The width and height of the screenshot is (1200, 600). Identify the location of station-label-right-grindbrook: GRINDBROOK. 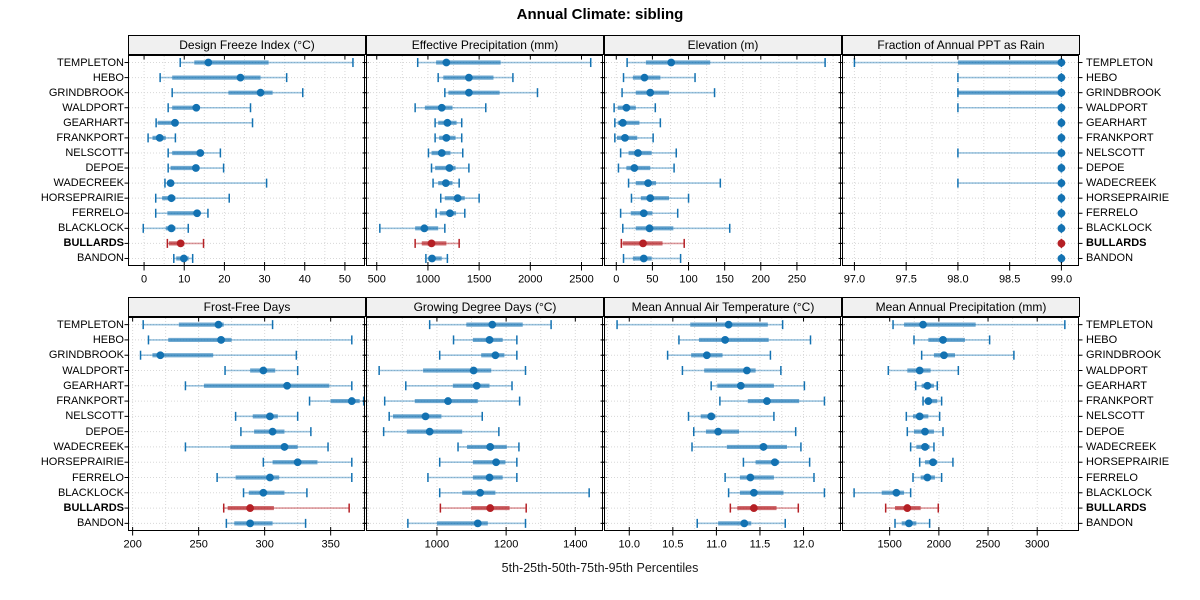
(1124, 355).